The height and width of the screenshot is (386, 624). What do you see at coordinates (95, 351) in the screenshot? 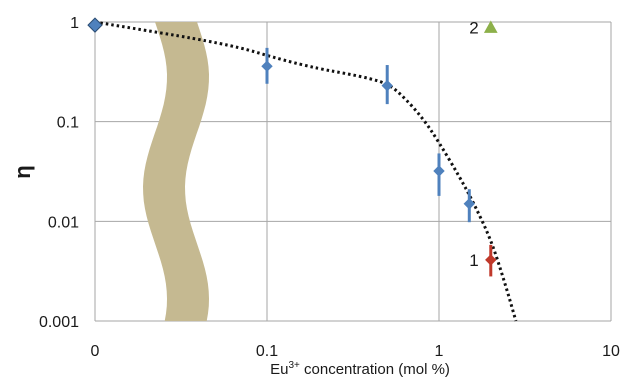
I see `x-tick-label: 0` at bounding box center [95, 351].